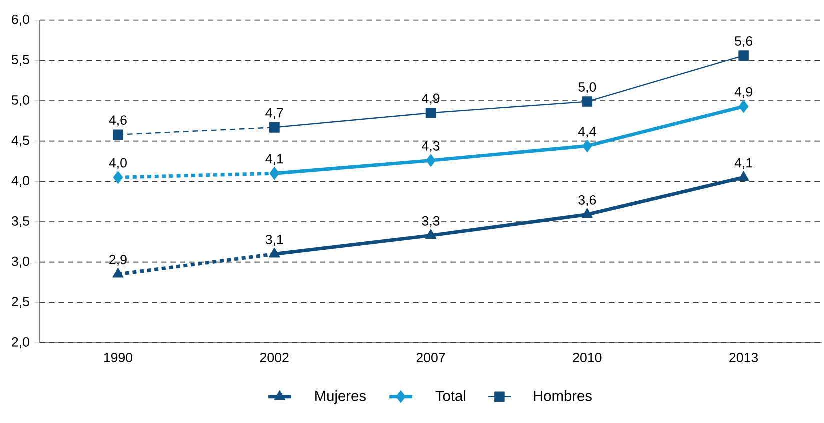  What do you see at coordinates (587, 88) in the screenshot?
I see `data-label: 5,0` at bounding box center [587, 88].